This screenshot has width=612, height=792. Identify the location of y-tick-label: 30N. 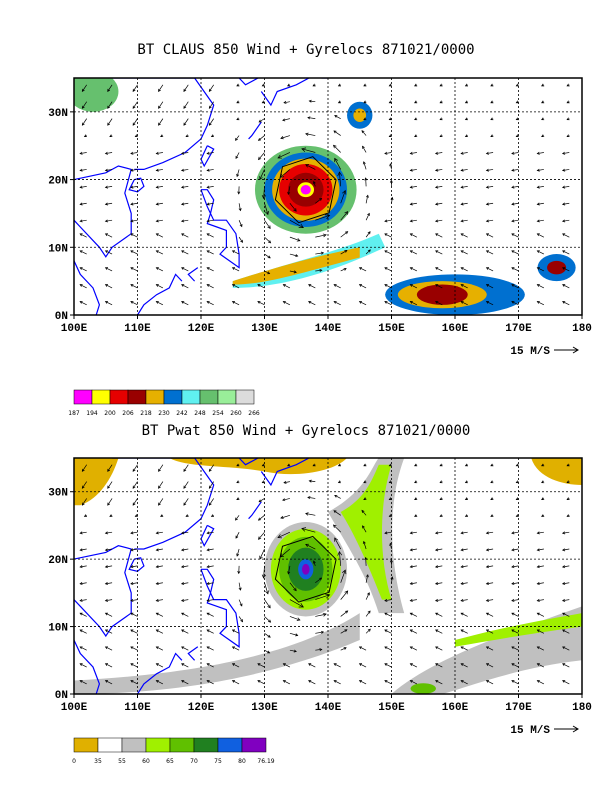
(58, 114).